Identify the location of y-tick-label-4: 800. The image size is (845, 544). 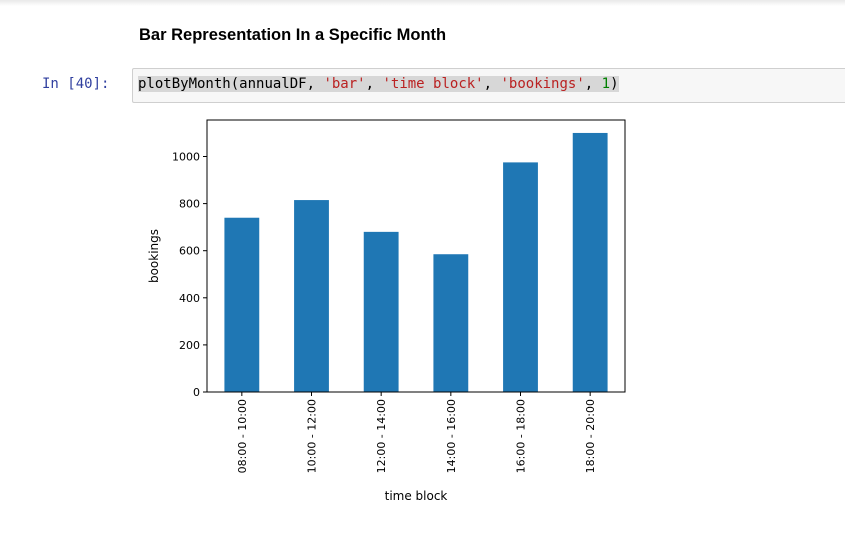
(189, 204).